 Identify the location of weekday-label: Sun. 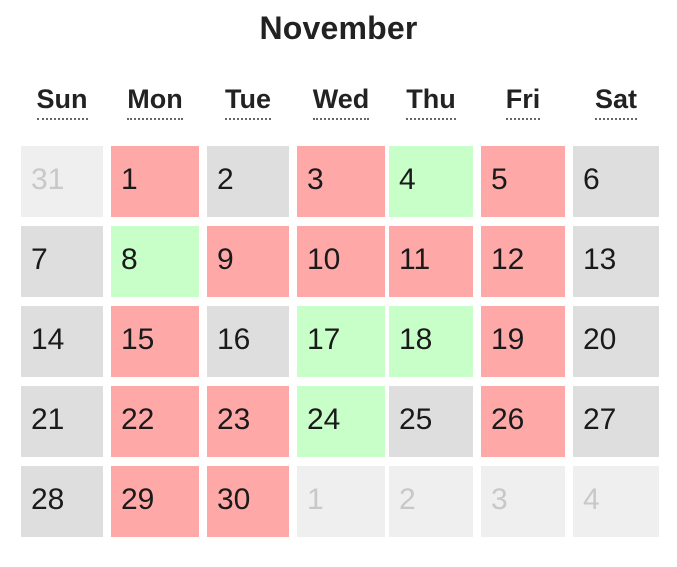
(62, 101).